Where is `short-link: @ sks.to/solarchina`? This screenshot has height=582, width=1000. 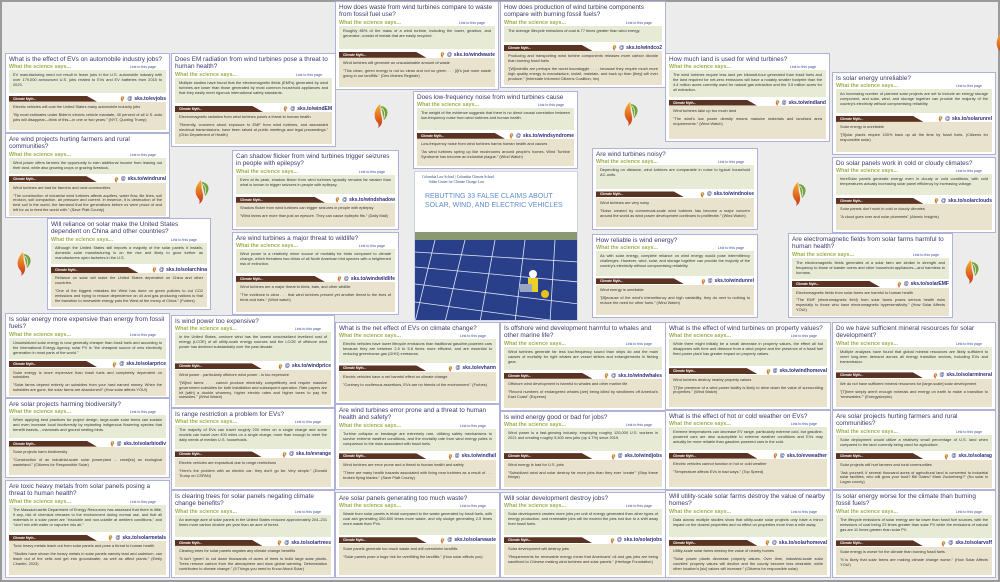
short-link: @ sks.to/solarchina is located at coordinates (179, 270).